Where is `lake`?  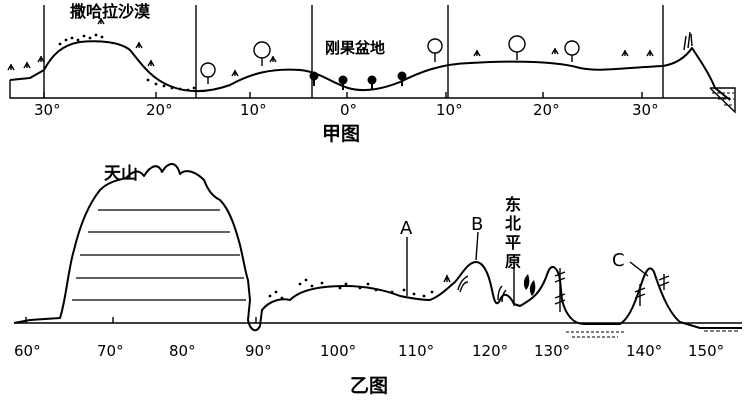 lake is located at coordinates (653, 334).